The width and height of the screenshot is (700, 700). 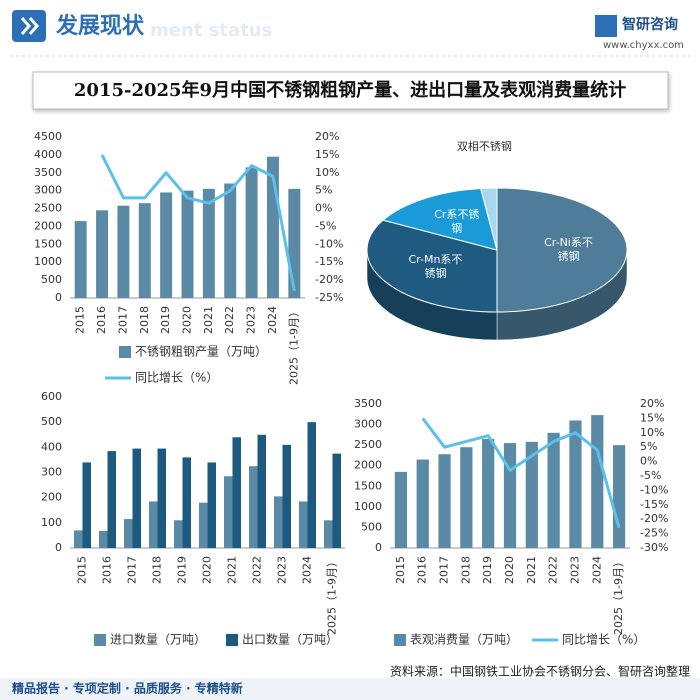 I want to click on x-tick-label: 2022, so click(x=257, y=570).